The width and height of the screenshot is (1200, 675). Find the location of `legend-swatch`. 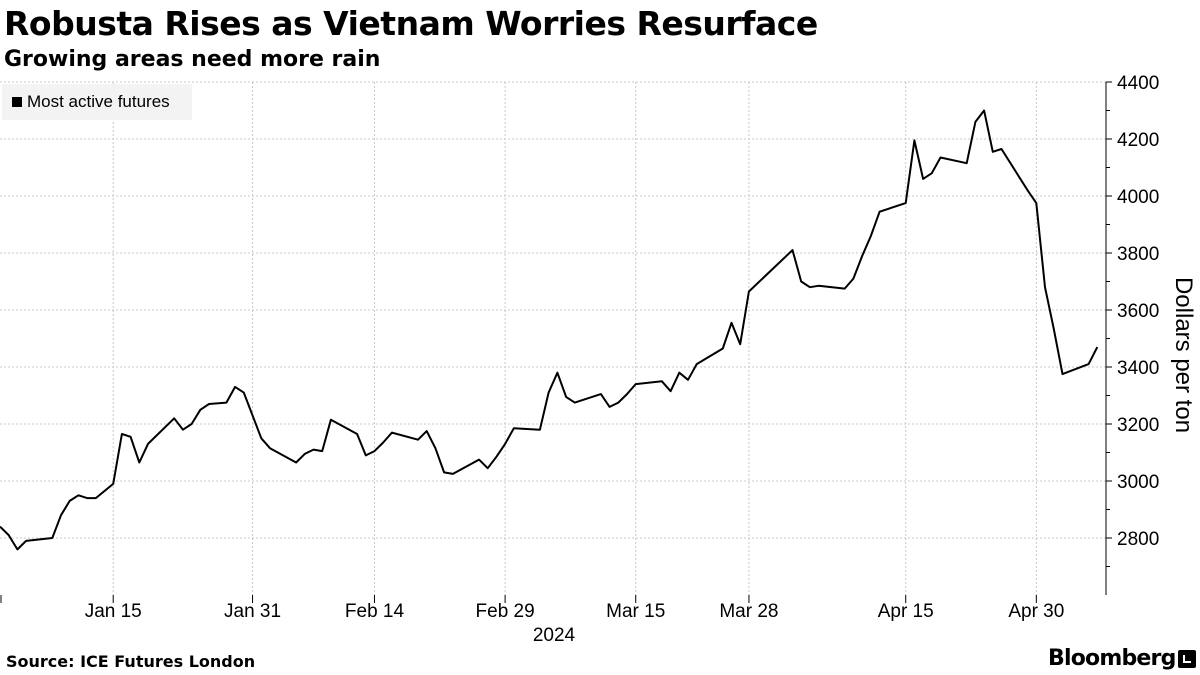

legend-swatch is located at coordinates (17, 102).